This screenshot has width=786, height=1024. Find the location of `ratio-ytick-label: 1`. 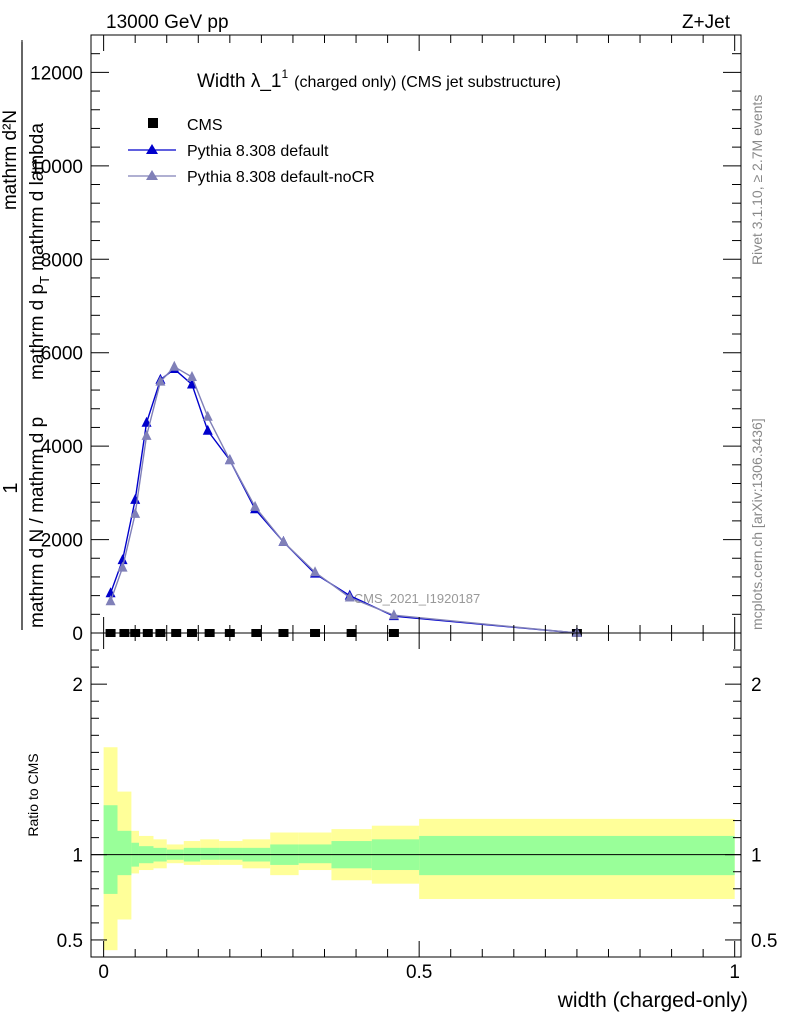

ratio-ytick-label: 1 is located at coordinates (77, 856).